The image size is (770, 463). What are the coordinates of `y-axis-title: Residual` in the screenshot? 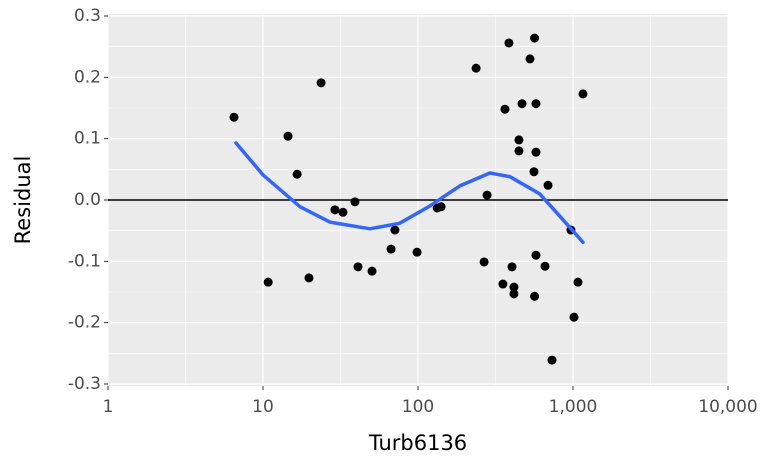 It's located at (23, 200).